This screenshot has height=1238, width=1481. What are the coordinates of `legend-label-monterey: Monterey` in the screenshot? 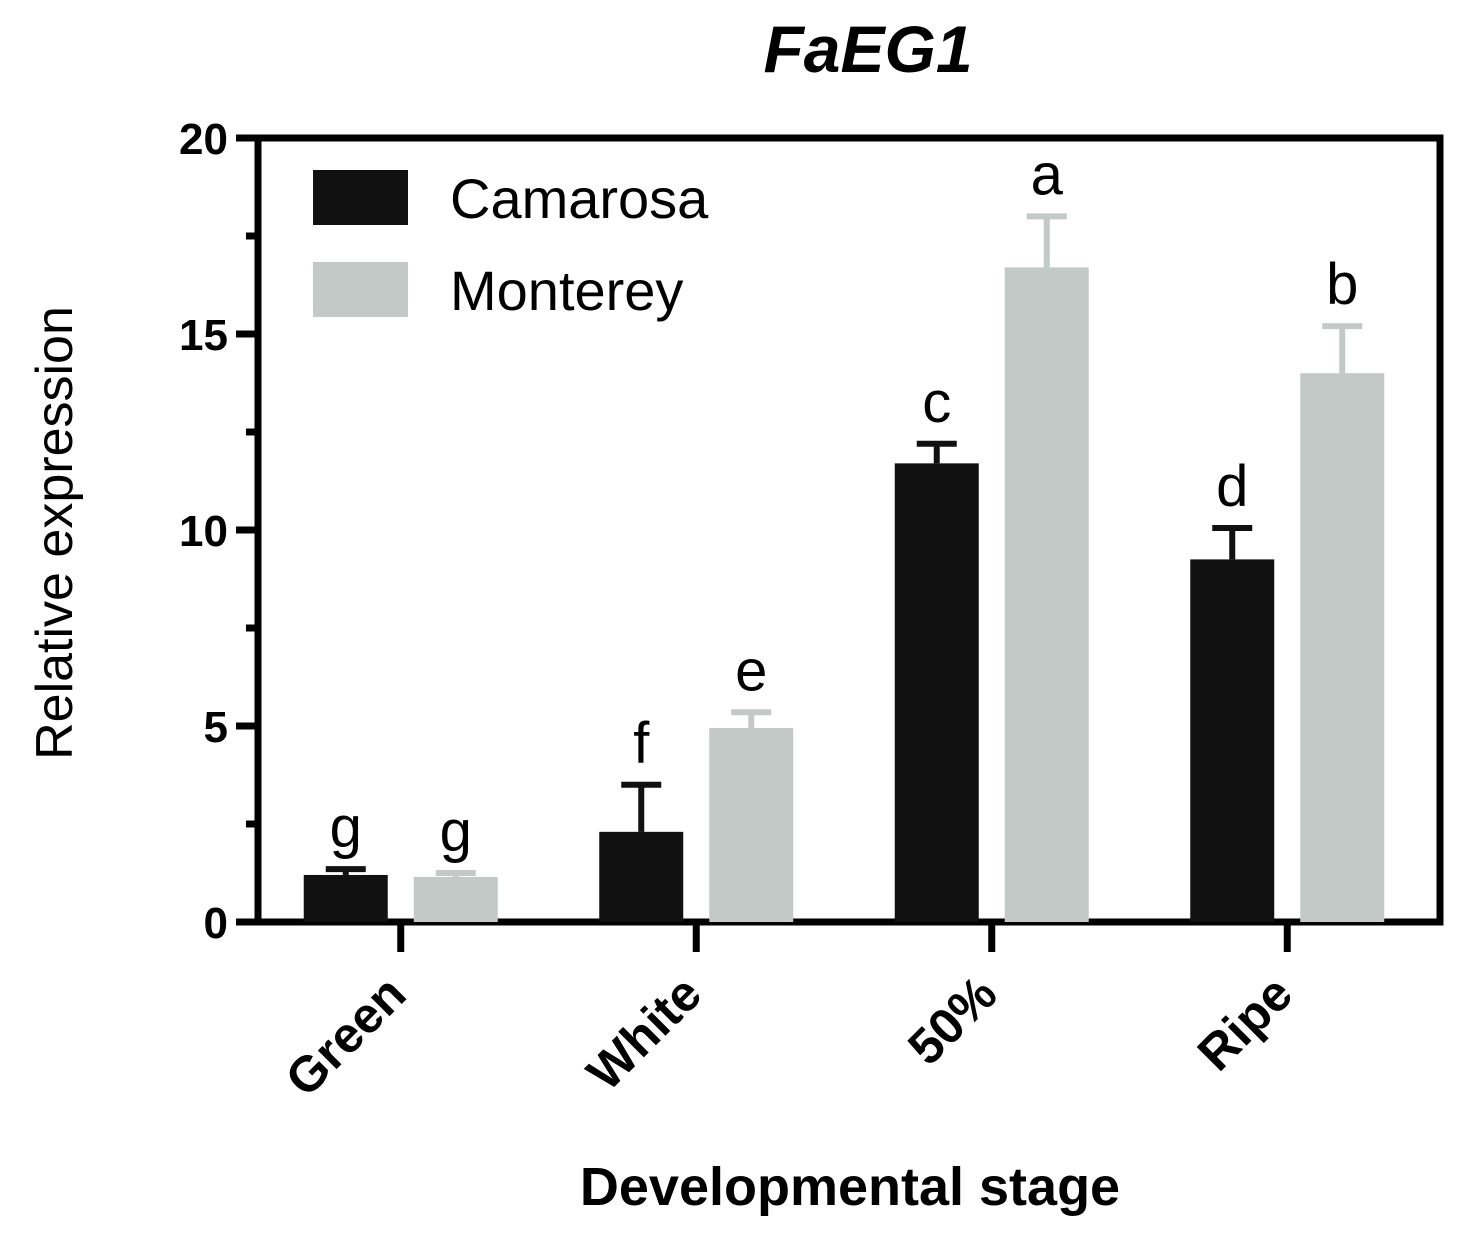 It's located at (566, 290).